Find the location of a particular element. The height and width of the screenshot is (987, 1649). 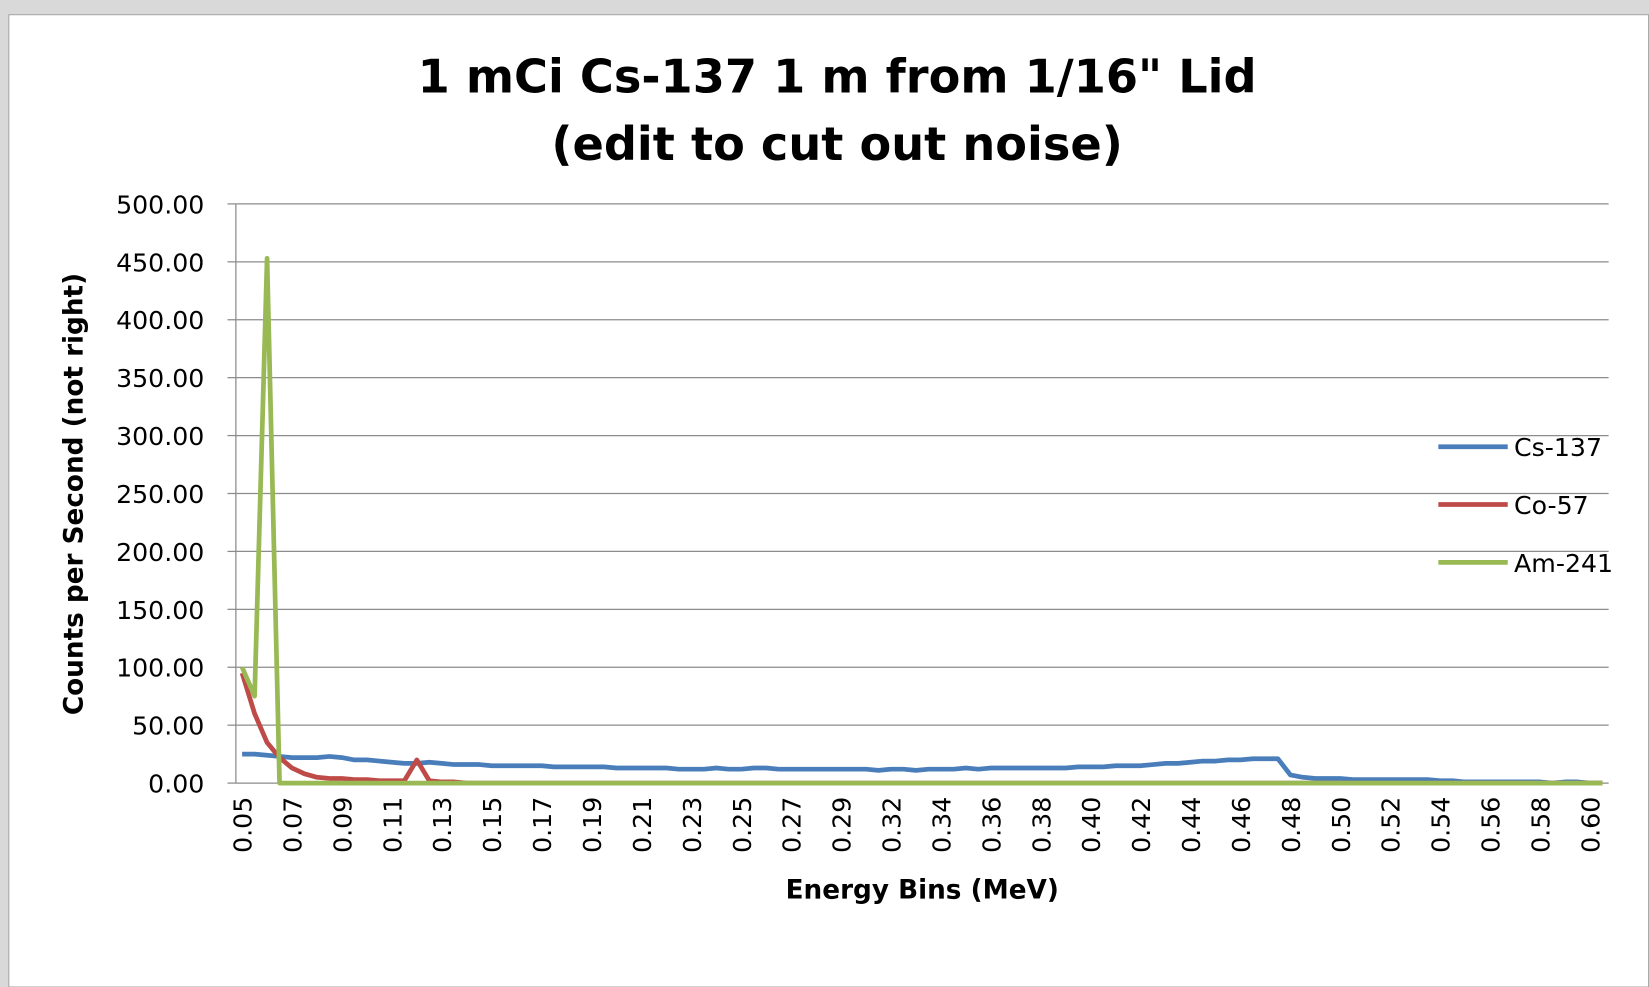

x-tick-label: 0.44 is located at coordinates (1191, 825).